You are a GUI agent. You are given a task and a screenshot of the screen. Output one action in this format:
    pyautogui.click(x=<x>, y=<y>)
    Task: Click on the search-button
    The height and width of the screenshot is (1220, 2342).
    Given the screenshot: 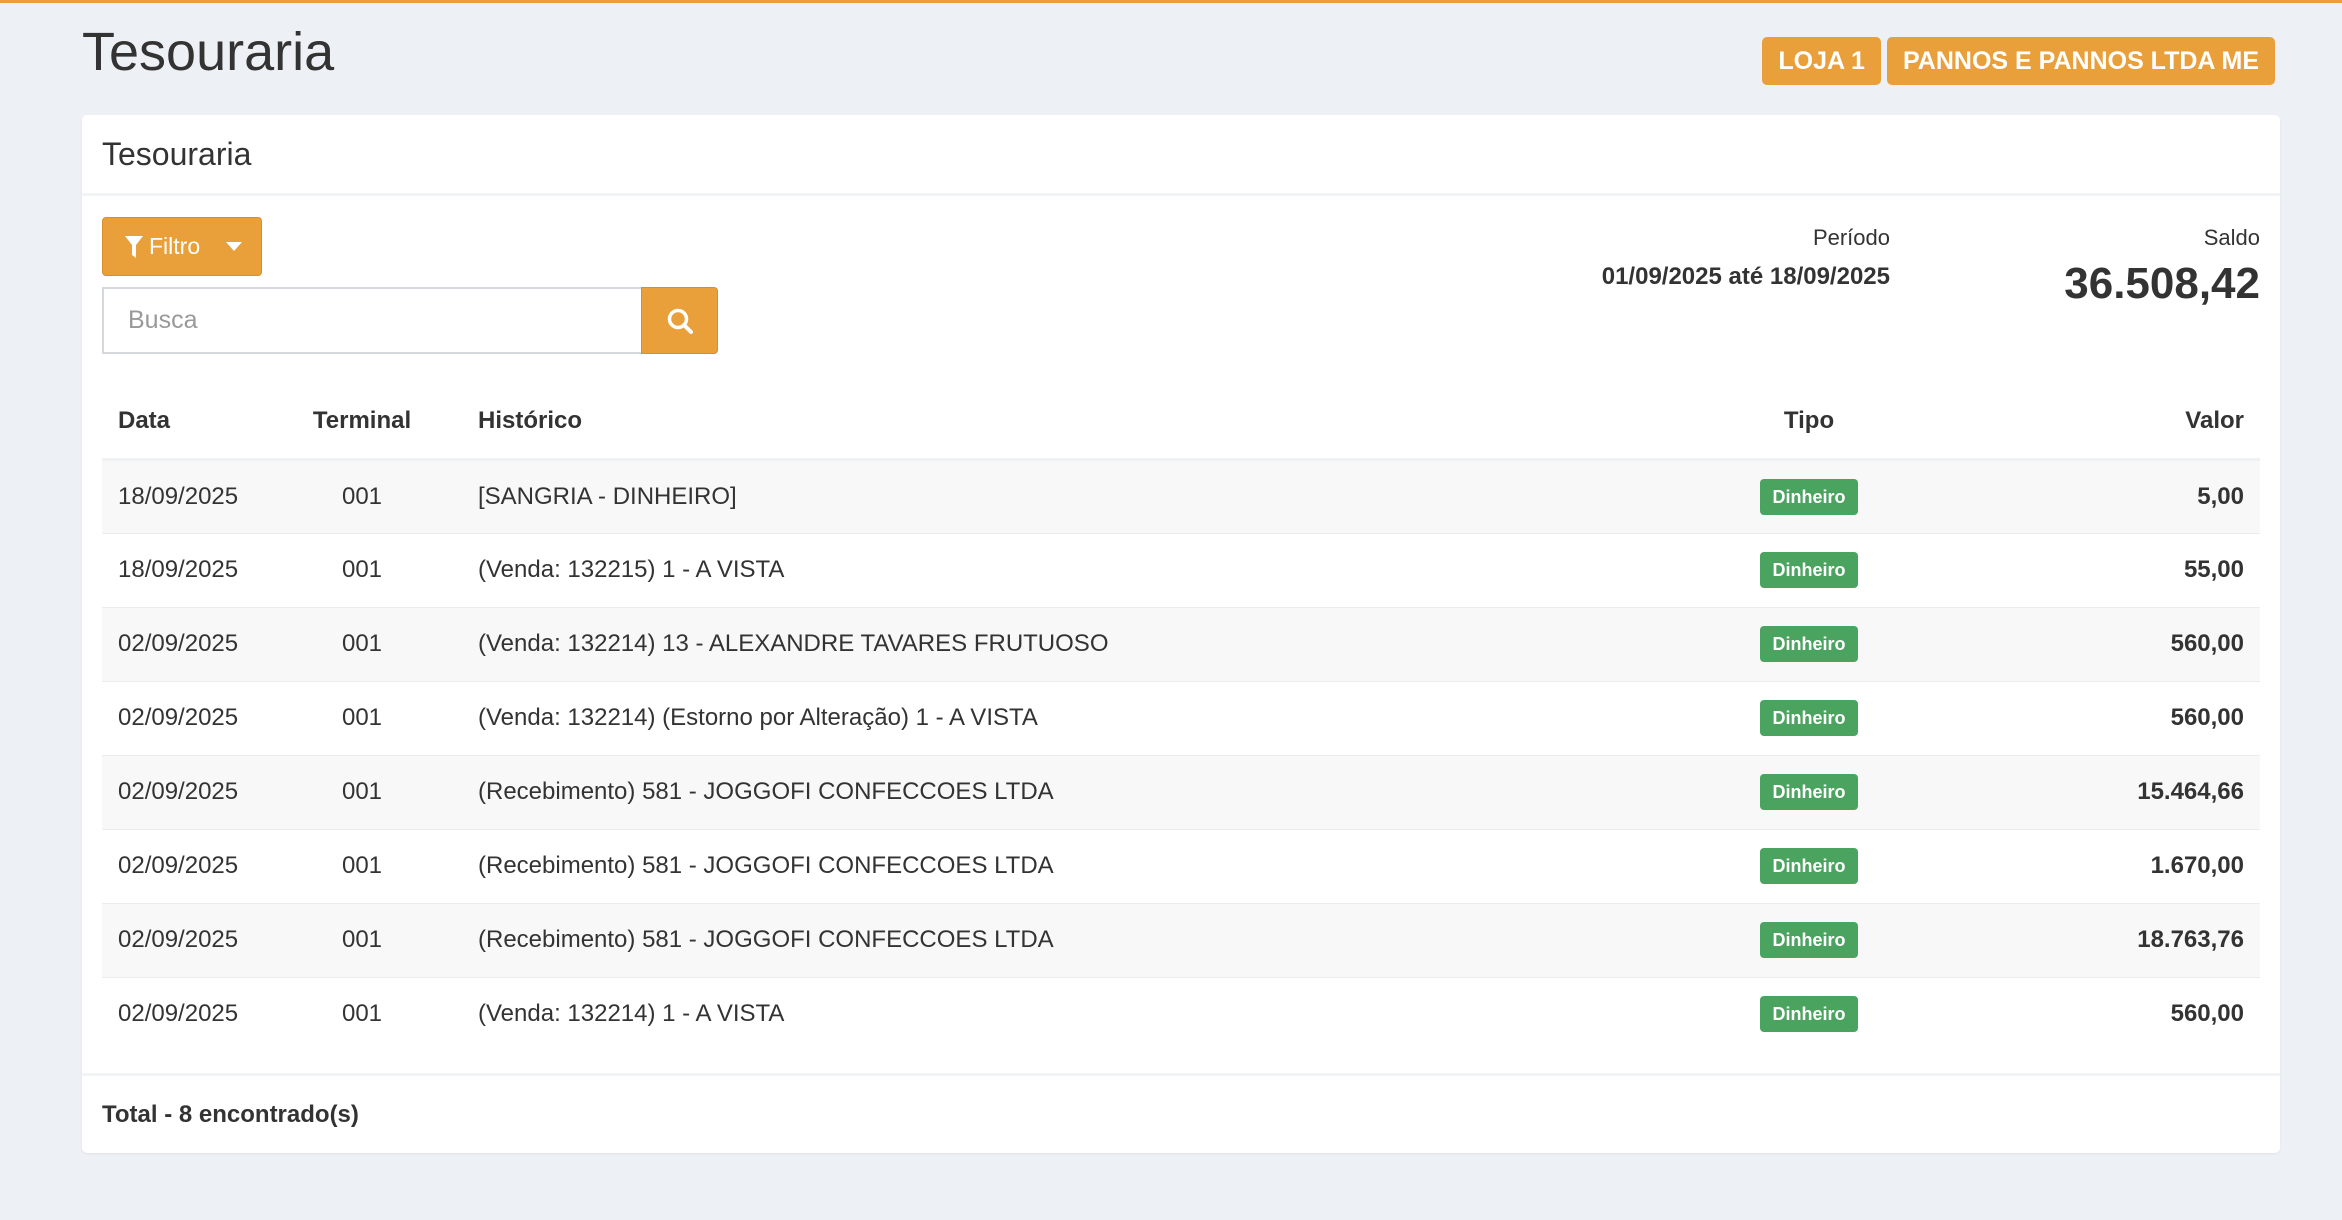 What is the action you would take?
    pyautogui.click(x=679, y=320)
    